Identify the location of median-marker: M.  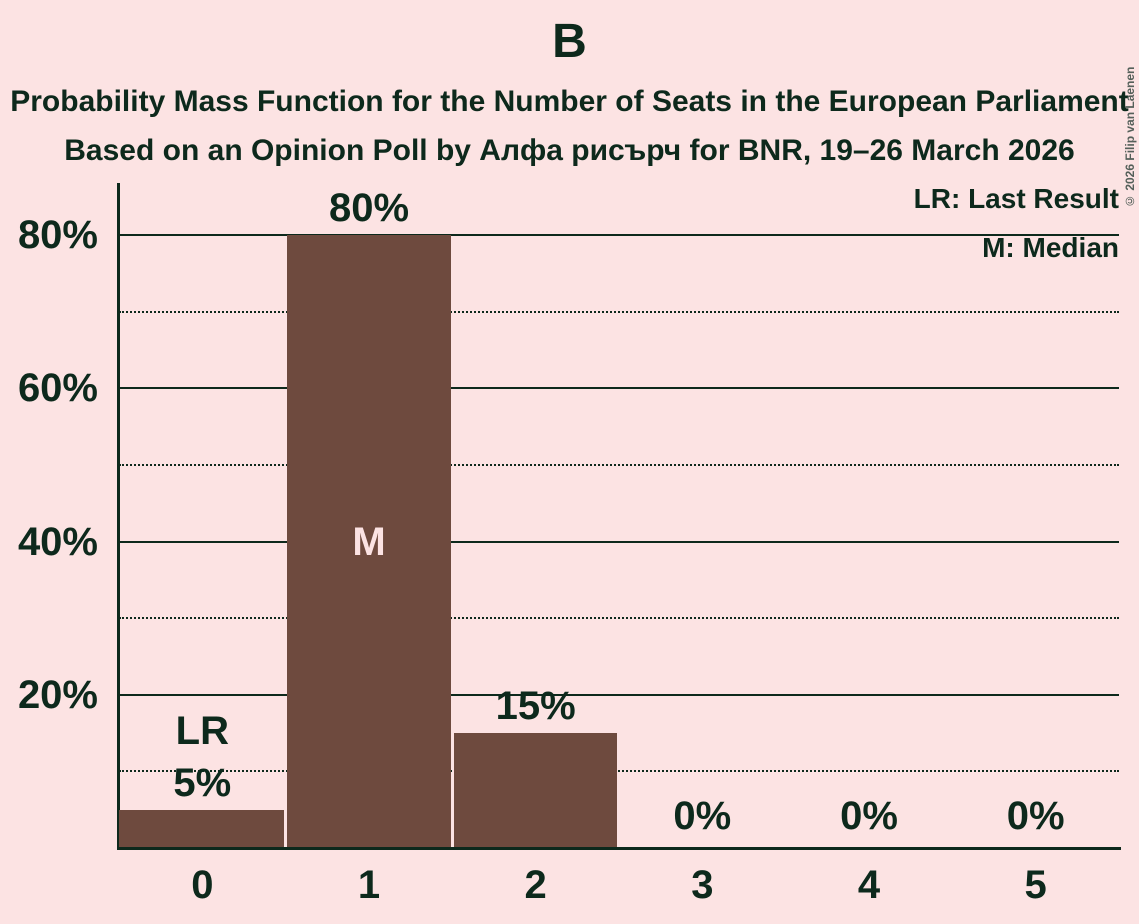
(369, 541).